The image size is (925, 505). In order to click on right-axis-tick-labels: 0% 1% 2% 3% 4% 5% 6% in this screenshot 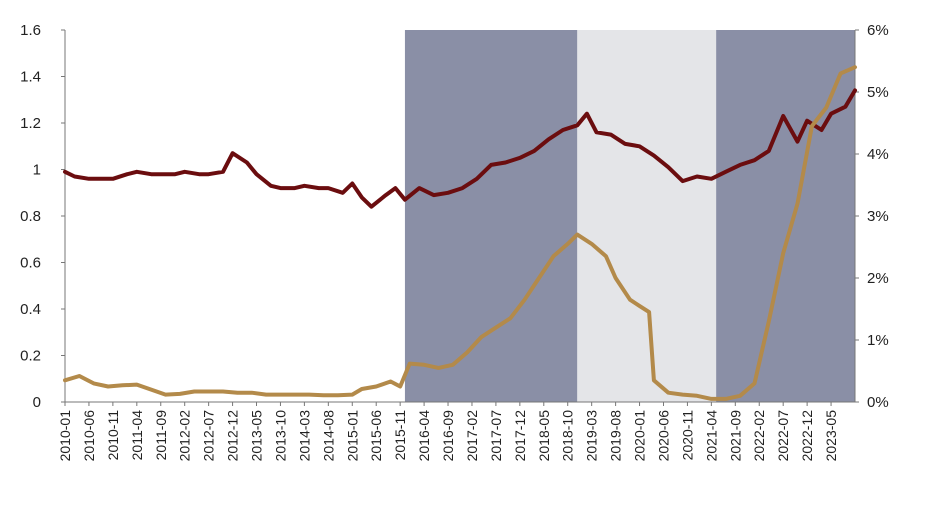, I will do `click(878, 216)`.